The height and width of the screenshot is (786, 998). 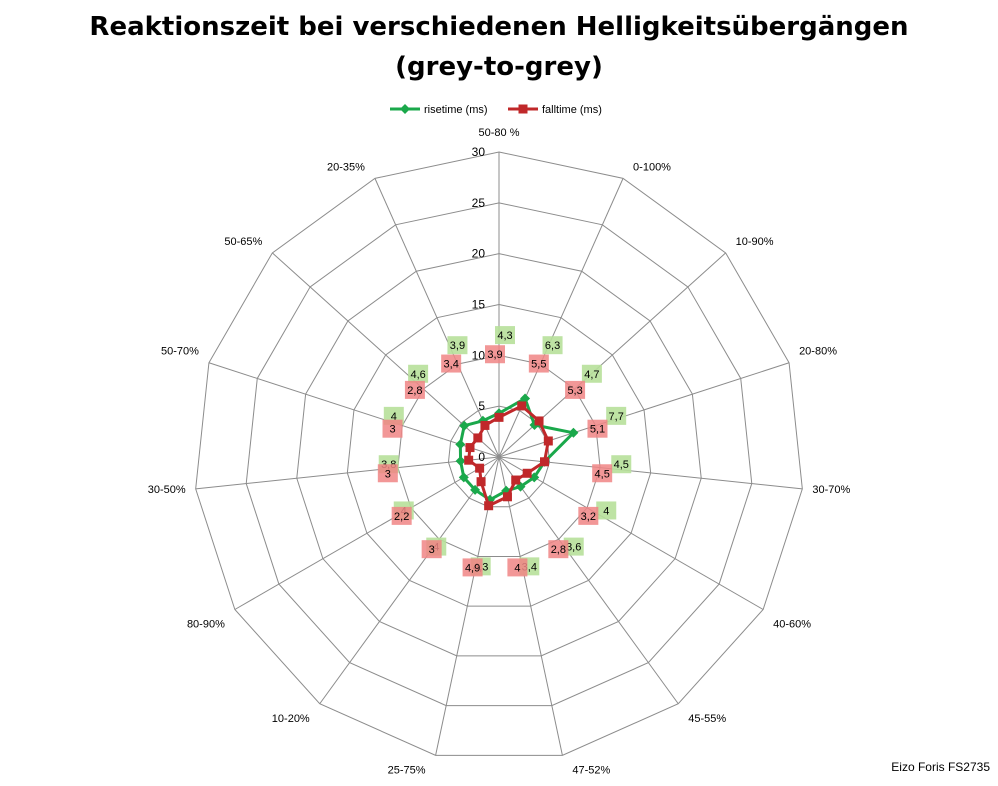 I want to click on risetime-data-label: 6,3, so click(x=552, y=346).